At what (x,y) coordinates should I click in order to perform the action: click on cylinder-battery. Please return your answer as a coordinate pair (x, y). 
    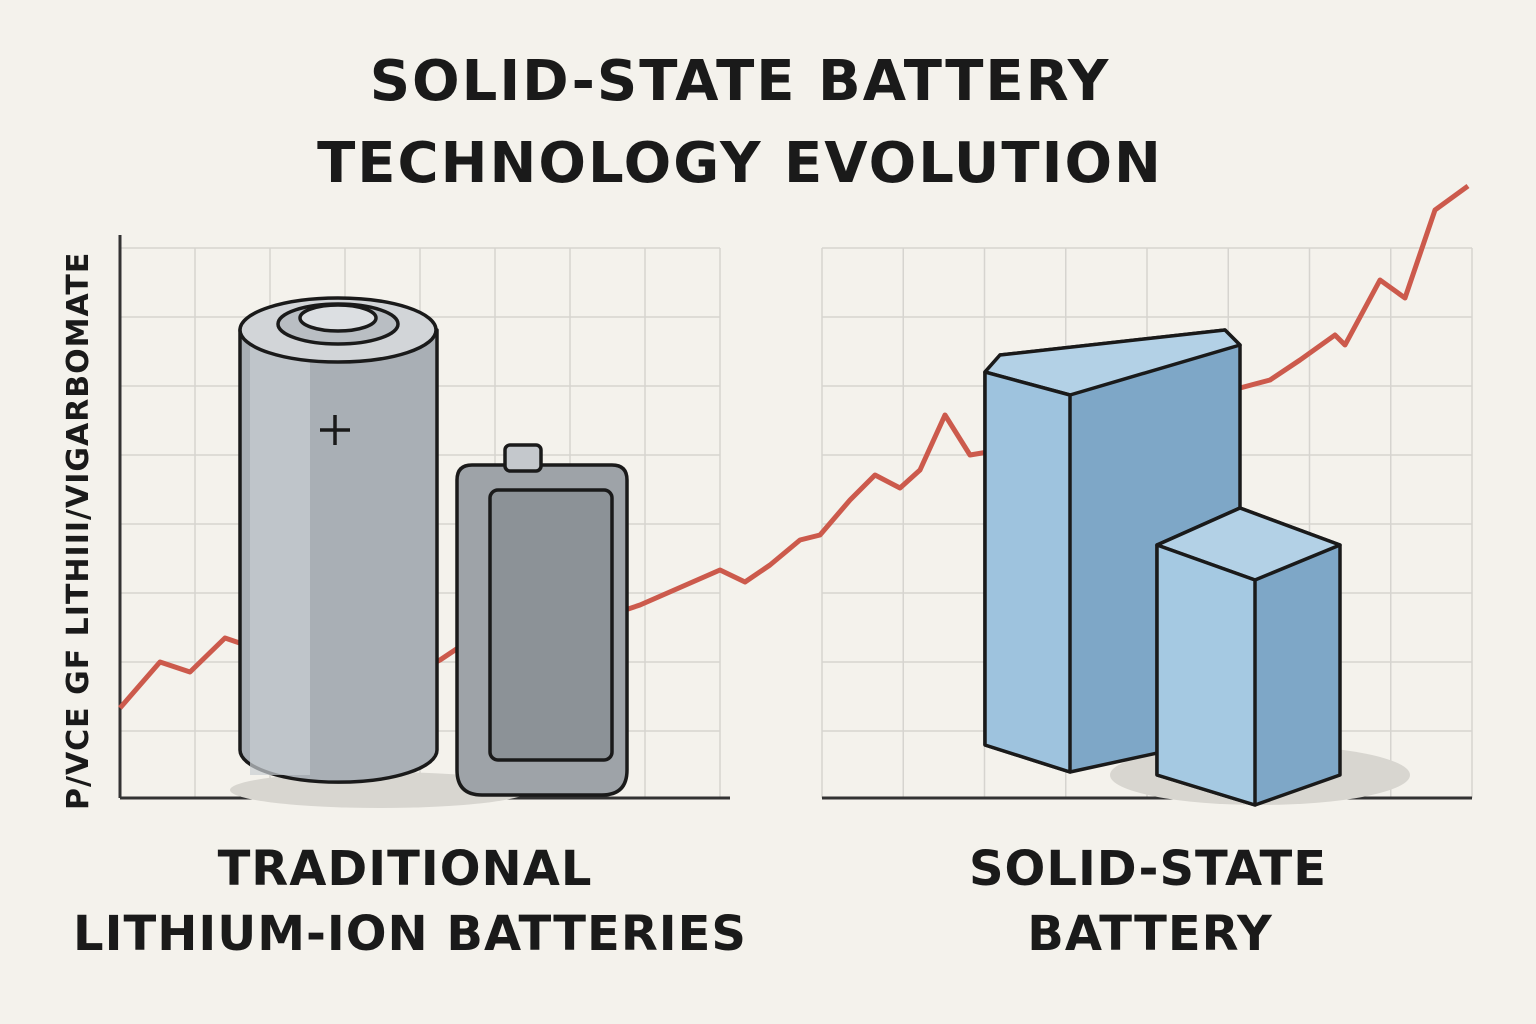
    Looking at the image, I should click on (338, 540).